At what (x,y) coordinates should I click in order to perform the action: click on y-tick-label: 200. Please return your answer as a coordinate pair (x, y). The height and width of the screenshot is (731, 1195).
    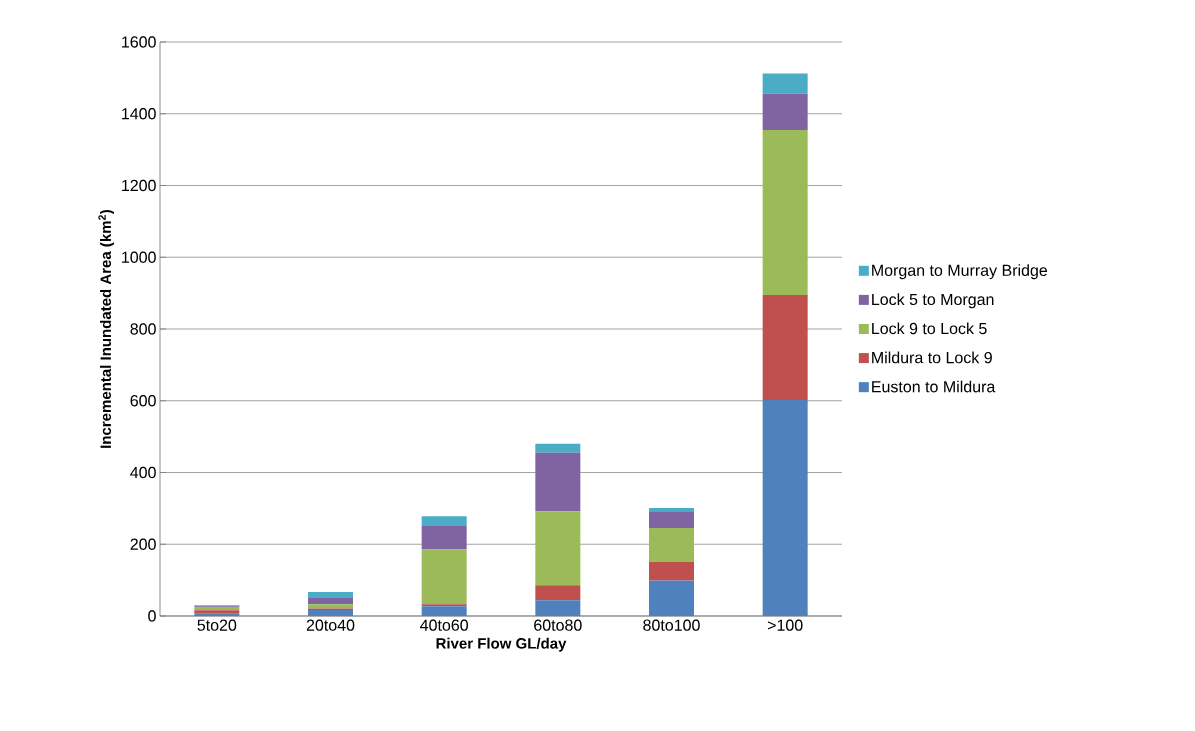
    Looking at the image, I should click on (143, 544).